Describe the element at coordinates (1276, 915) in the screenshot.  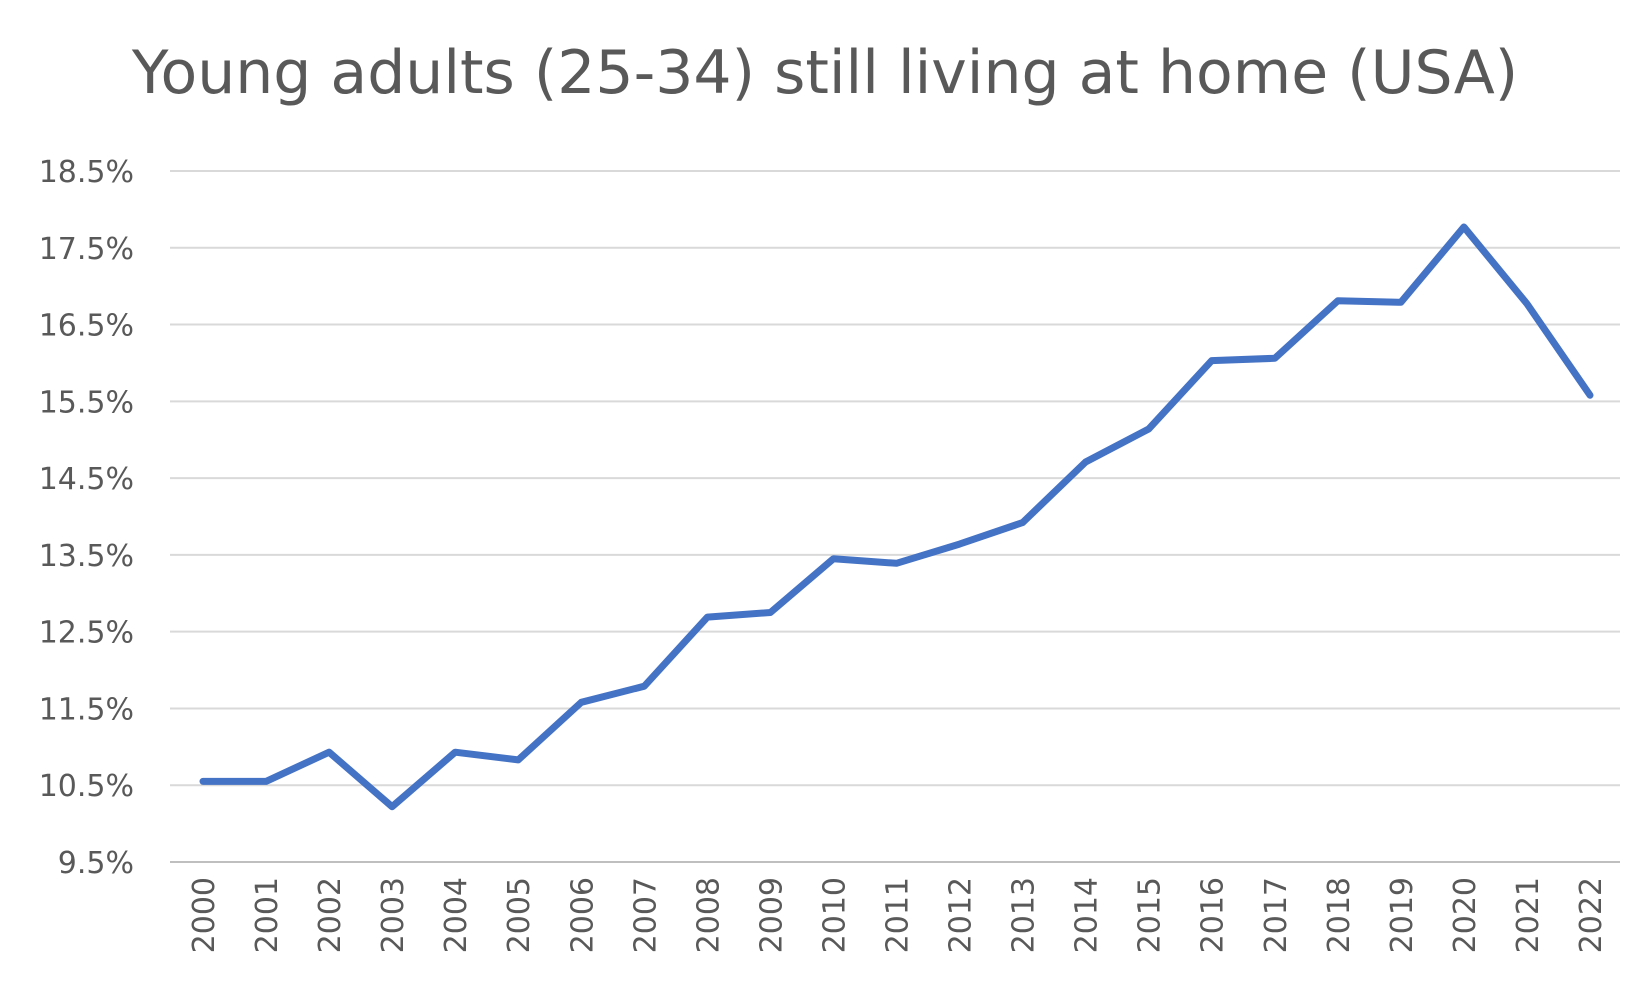
I see `x-tick-label: 2017` at that location.